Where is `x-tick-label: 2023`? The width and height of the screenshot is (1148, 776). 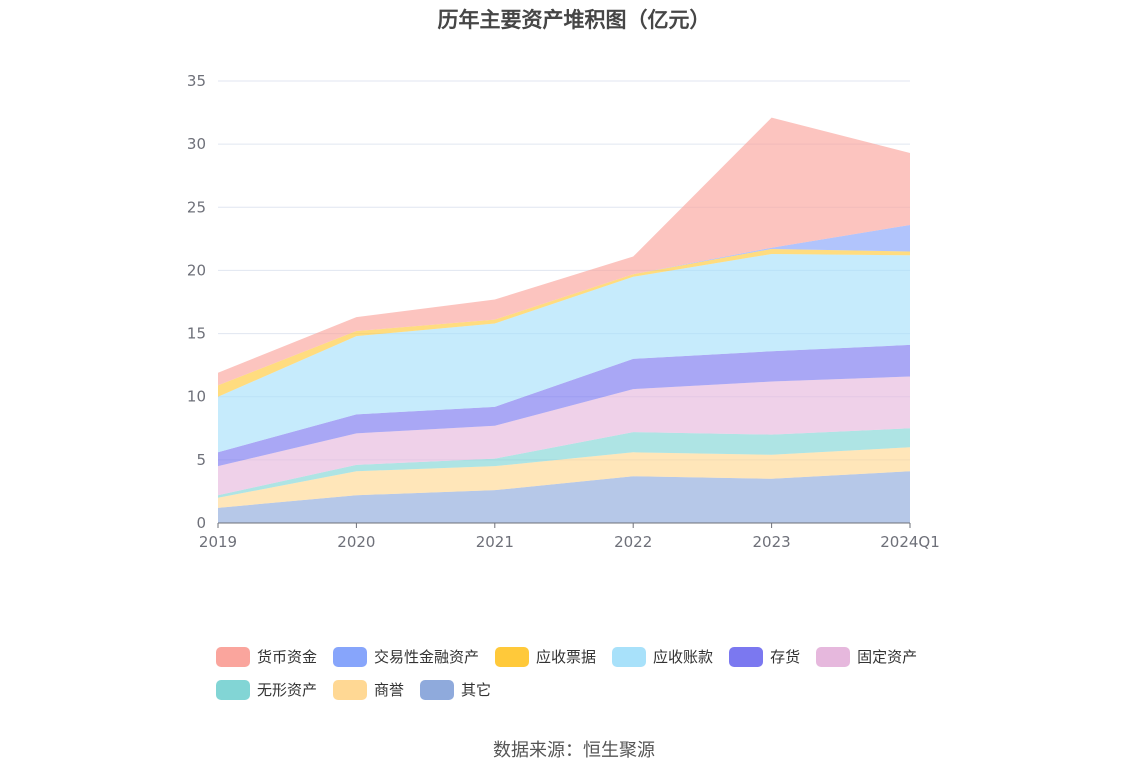
x-tick-label: 2023 is located at coordinates (772, 542).